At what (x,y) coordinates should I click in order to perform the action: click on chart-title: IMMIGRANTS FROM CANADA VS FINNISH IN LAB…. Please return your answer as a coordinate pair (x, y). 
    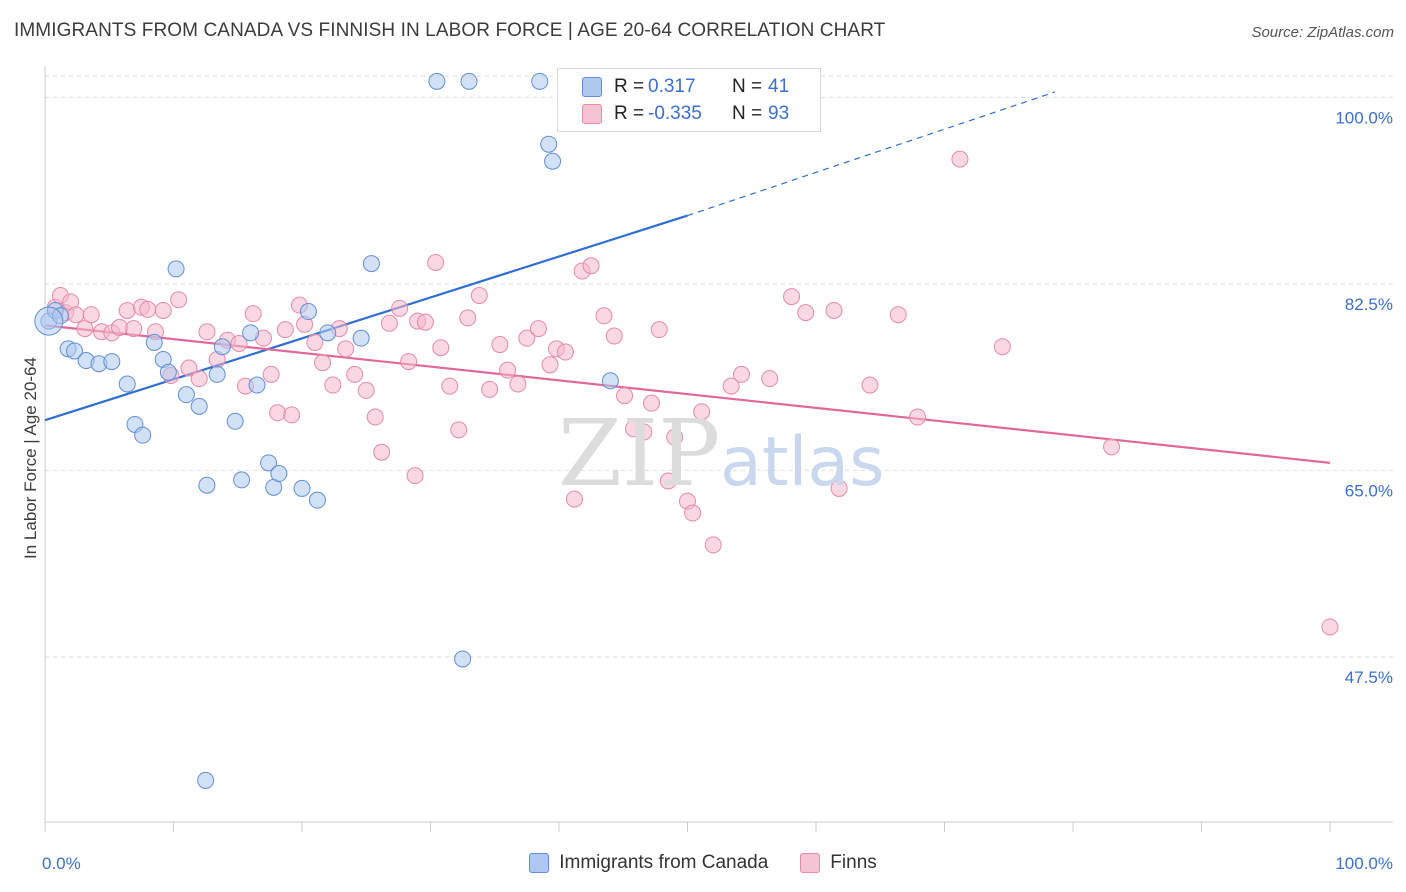
    Looking at the image, I should click on (450, 30).